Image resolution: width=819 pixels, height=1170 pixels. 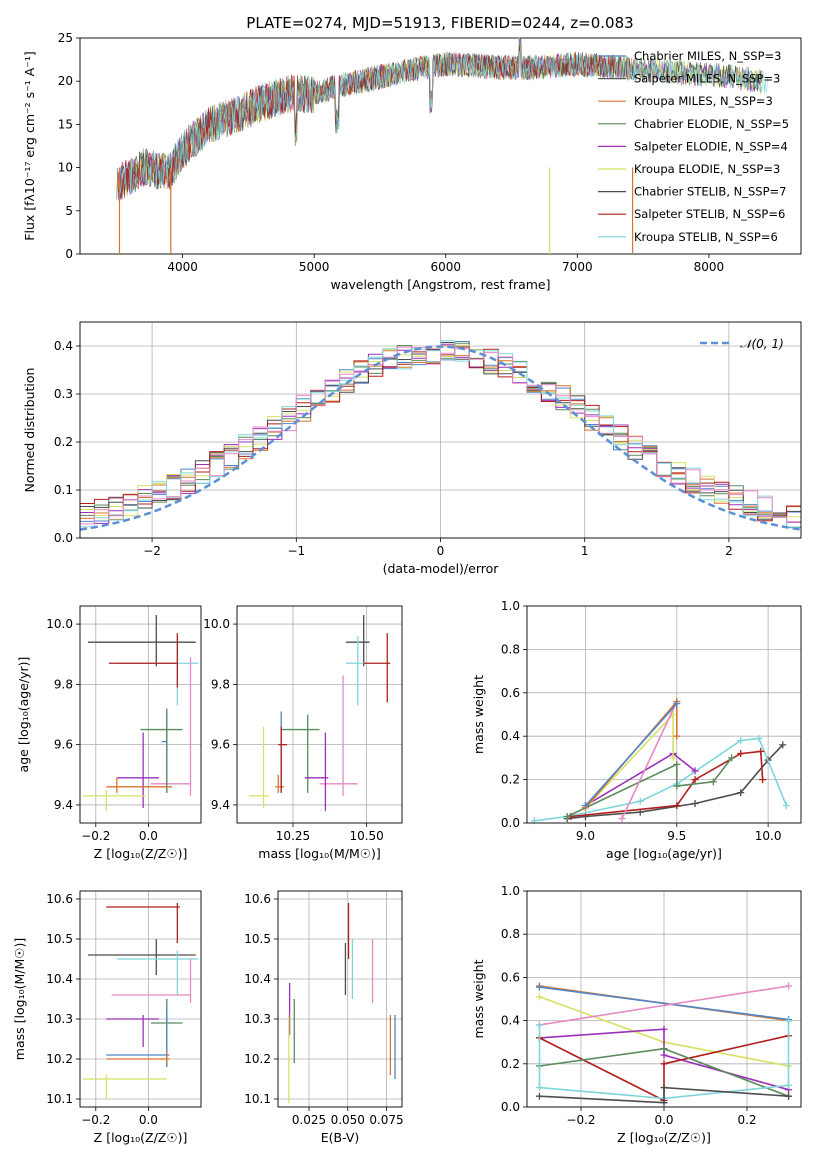 I want to click on x-tick-label: 0, so click(x=441, y=551).